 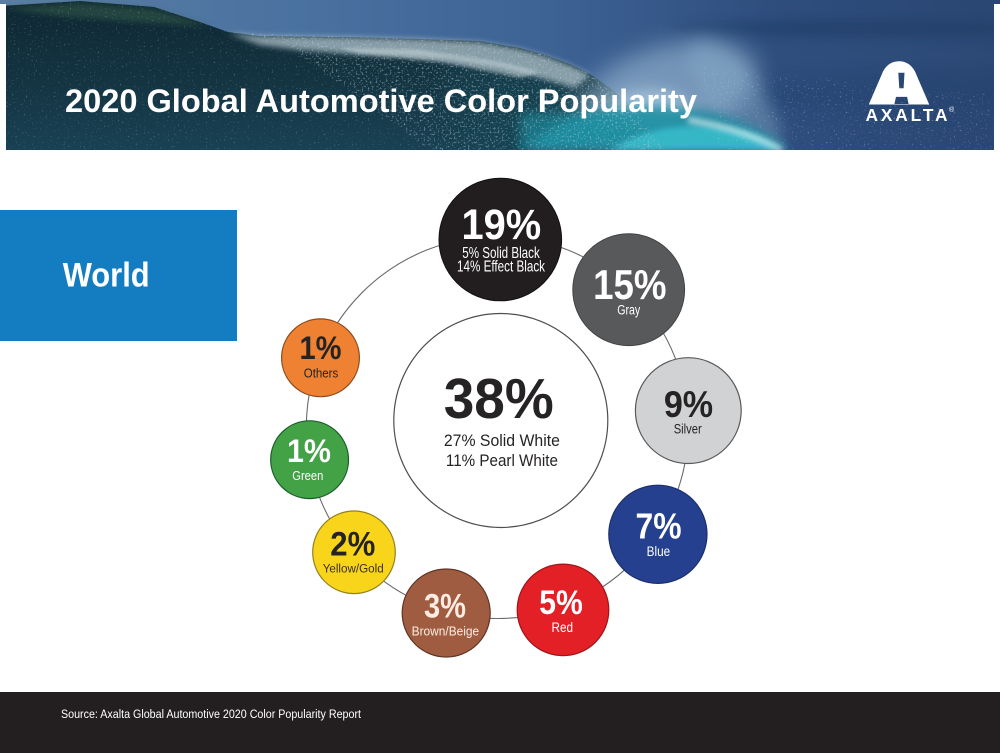 I want to click on svg-text: 14% Effect Black, so click(x=501, y=267).